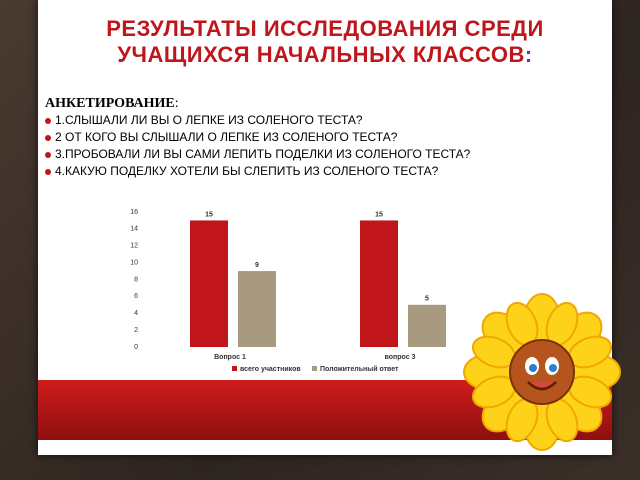 The height and width of the screenshot is (480, 640). What do you see at coordinates (359, 369) in the screenshot?
I see `legend-label: Положительный ответ` at bounding box center [359, 369].